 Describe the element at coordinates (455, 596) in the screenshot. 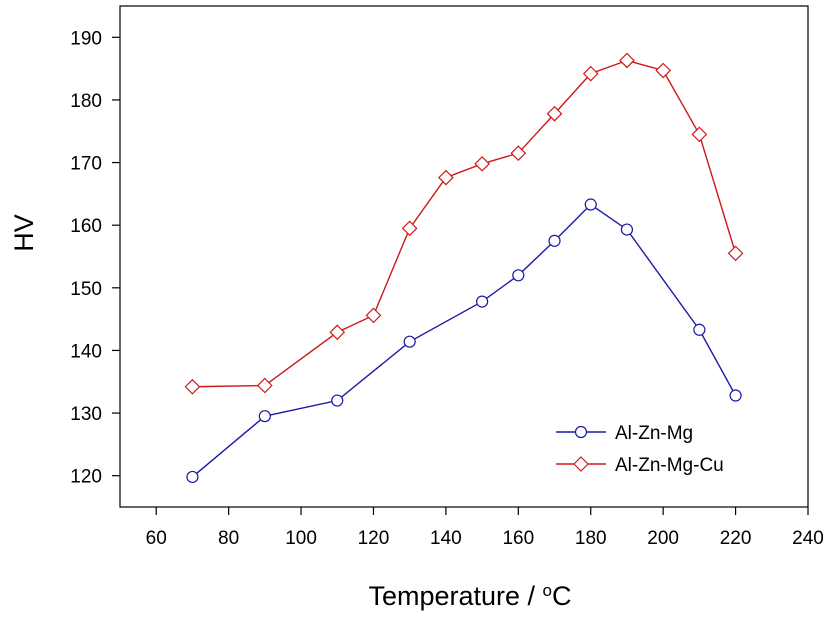

I see `x-axis-title-text: Temperature /` at that location.